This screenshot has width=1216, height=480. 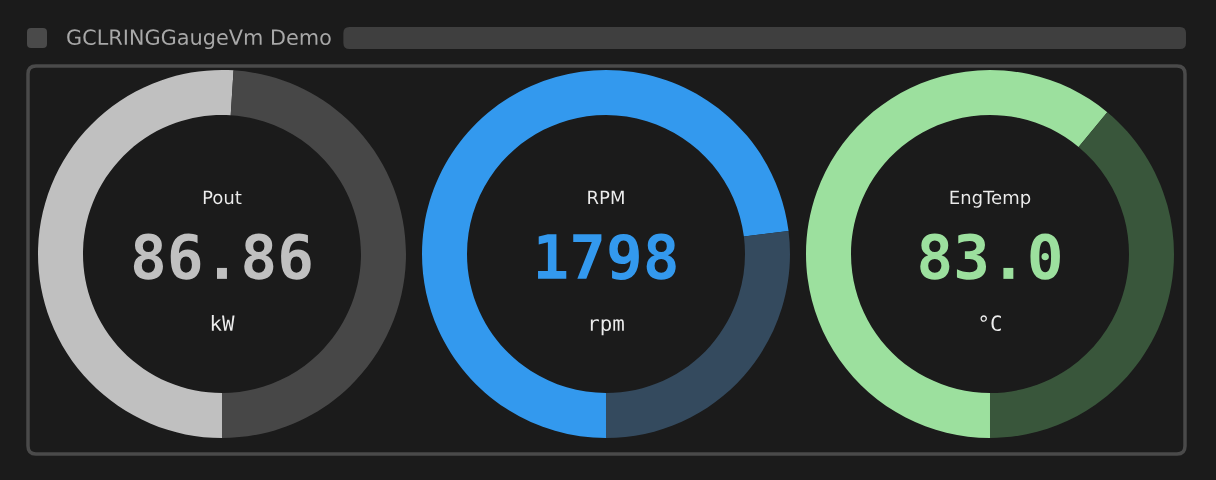 What do you see at coordinates (990, 256) in the screenshot?
I see `text: 83.0` at bounding box center [990, 256].